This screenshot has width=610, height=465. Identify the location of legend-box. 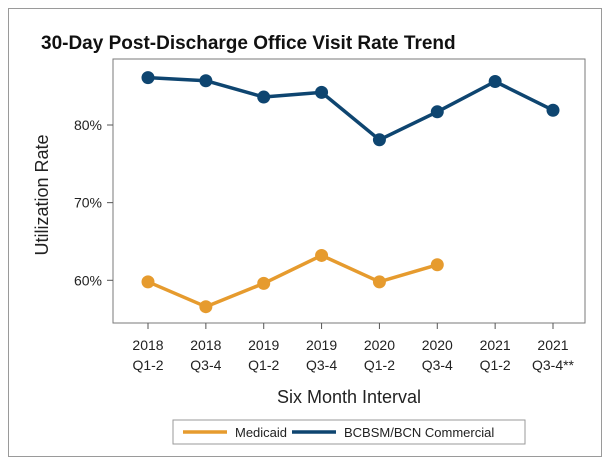
(349, 432).